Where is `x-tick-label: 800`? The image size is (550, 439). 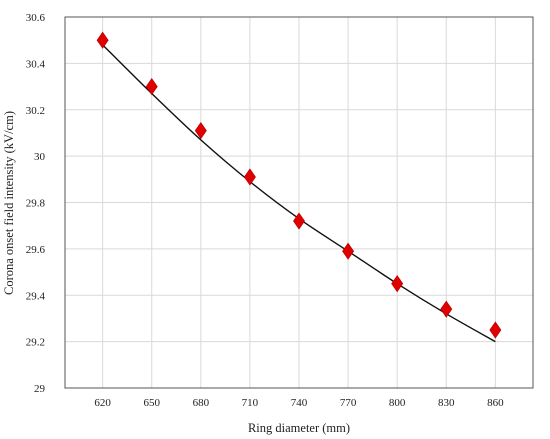
x-tick-label: 800 is located at coordinates (397, 403).